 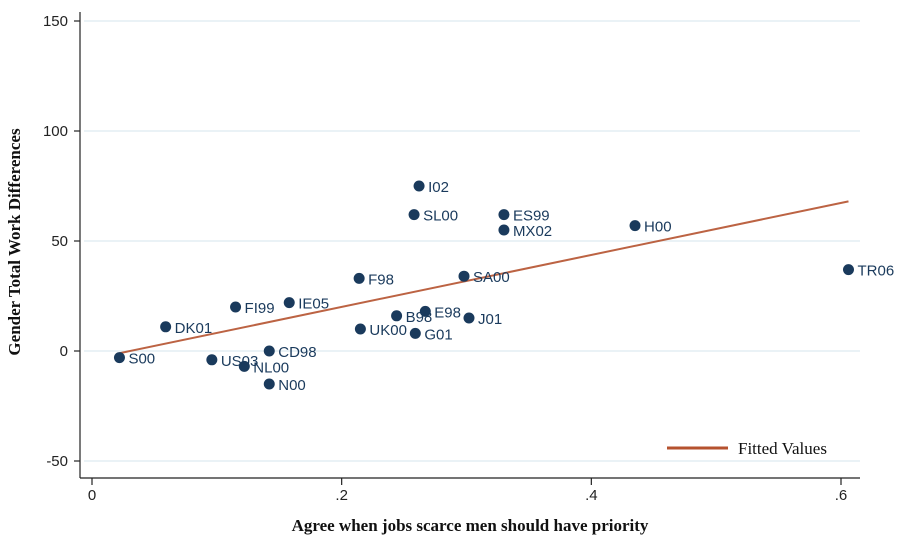 I want to click on legend: Fitted Values, so click(x=747, y=448).